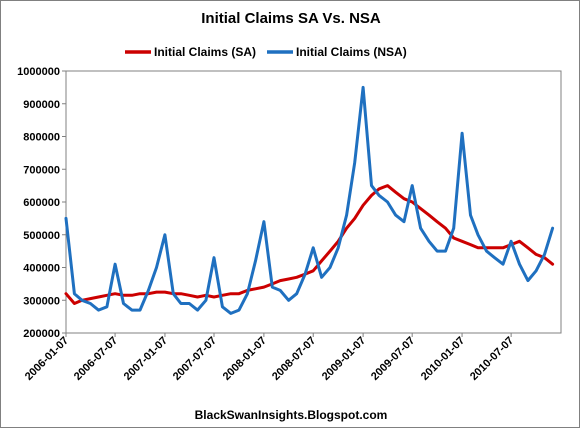  I want to click on y-tick-label: 700000, so click(41, 170).